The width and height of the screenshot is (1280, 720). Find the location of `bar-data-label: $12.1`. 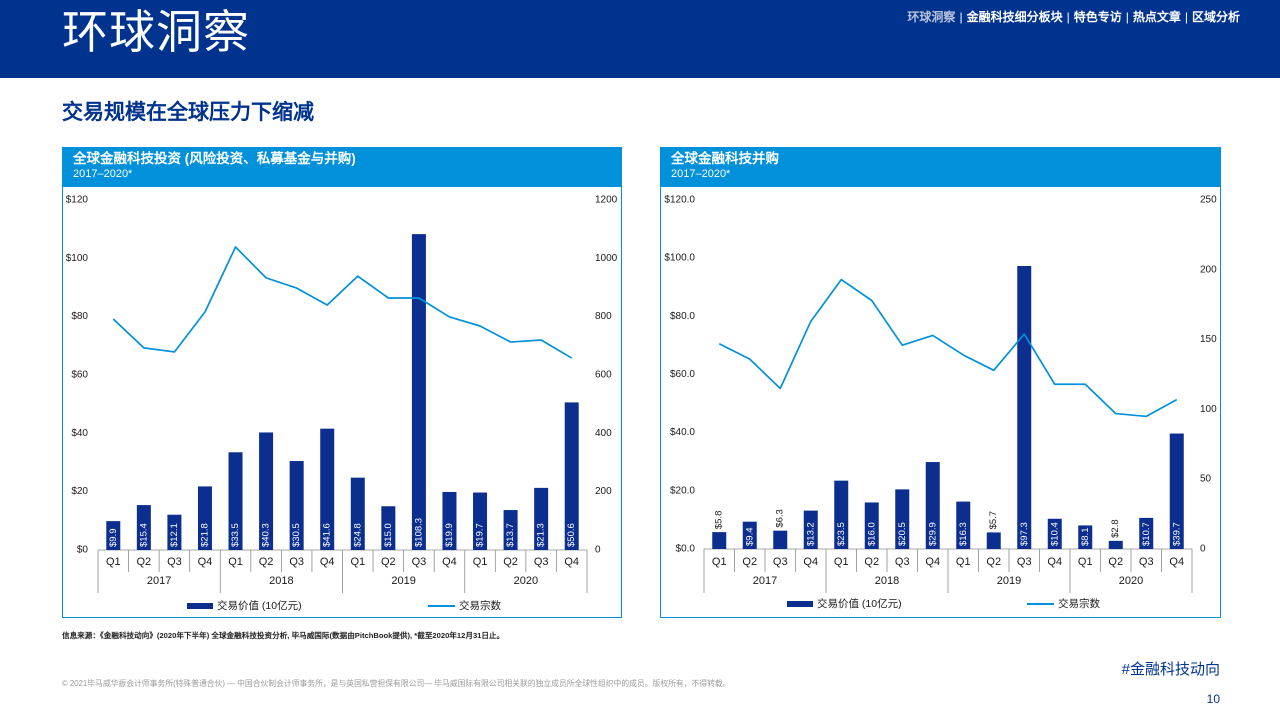

bar-data-label: $12.1 is located at coordinates (174, 535).